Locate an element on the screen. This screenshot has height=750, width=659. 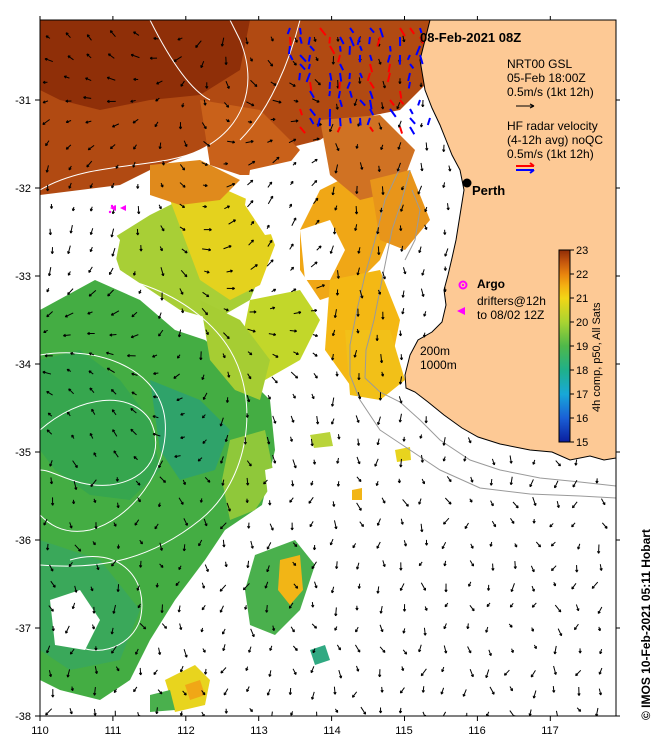
lon-tick-label: 116 is located at coordinates (477, 731).